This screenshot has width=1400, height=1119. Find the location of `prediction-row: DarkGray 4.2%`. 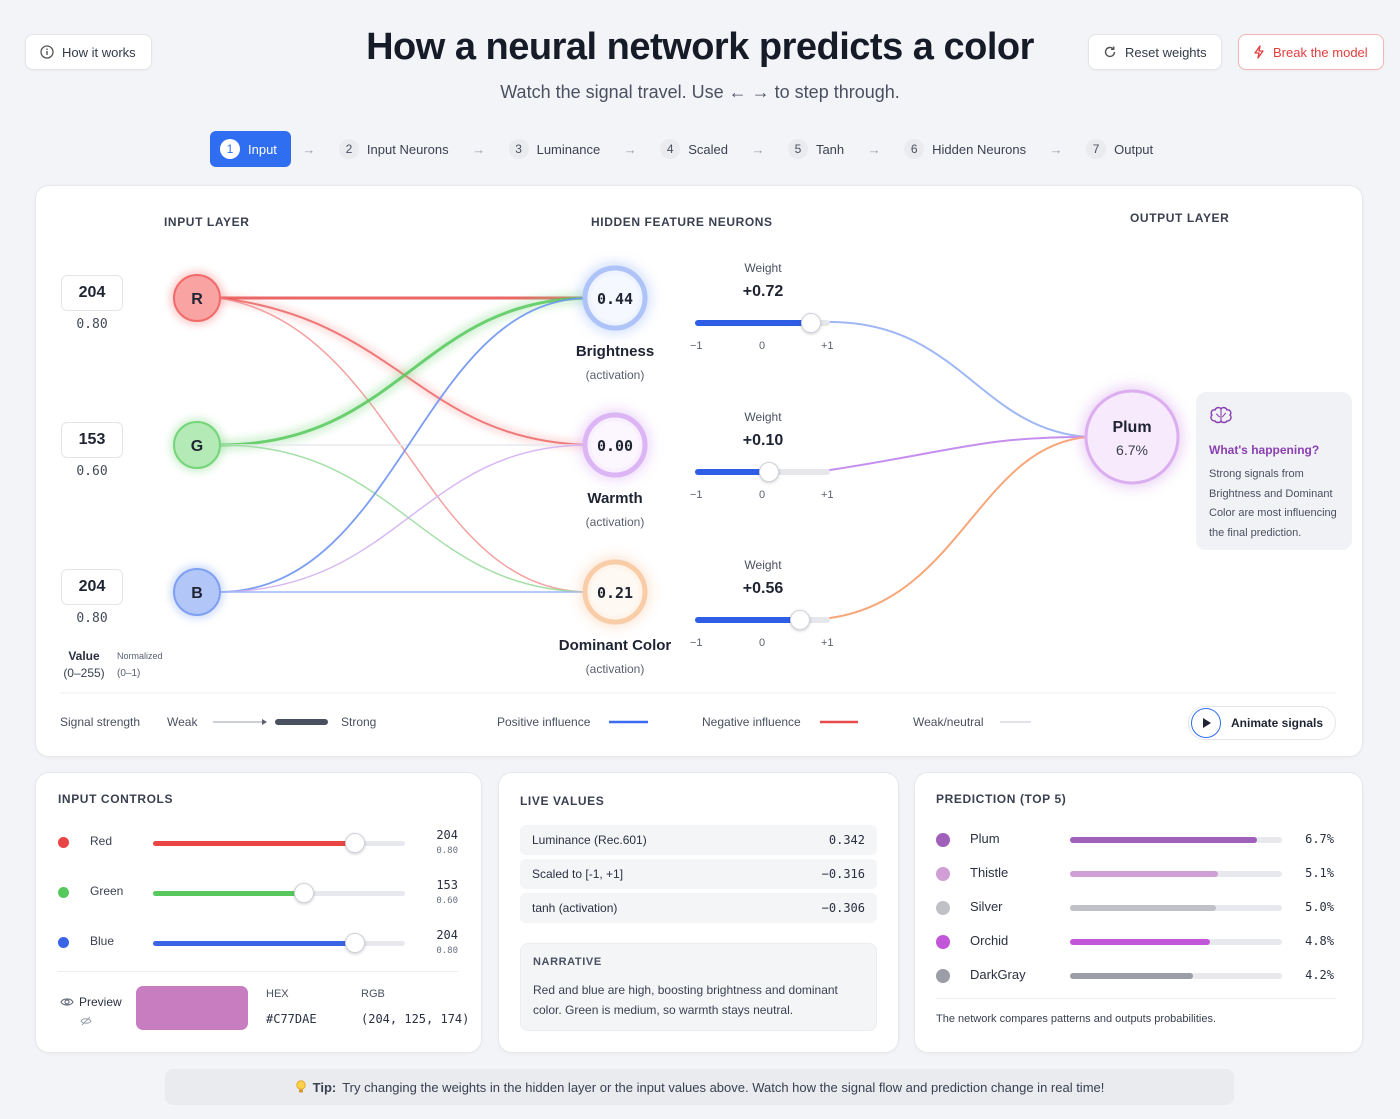

prediction-row: DarkGray 4.2% is located at coordinates (1135, 975).